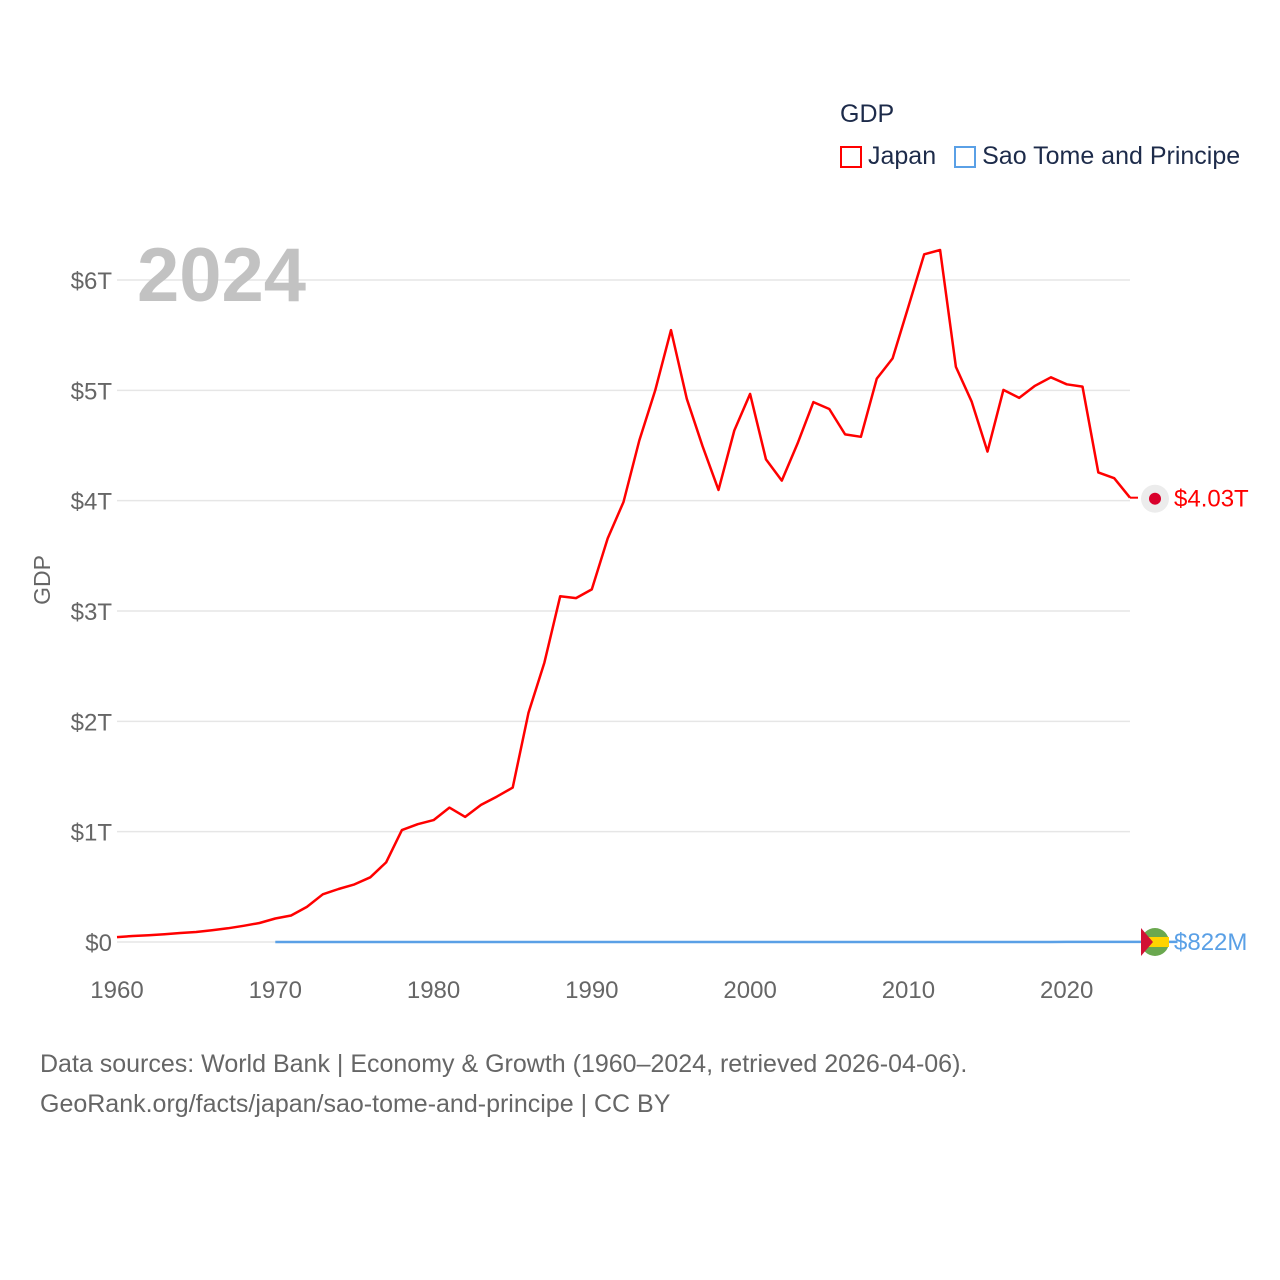 This screenshot has height=1280, width=1280. What do you see at coordinates (1066, 990) in the screenshot?
I see `x-tick-label: 2020` at bounding box center [1066, 990].